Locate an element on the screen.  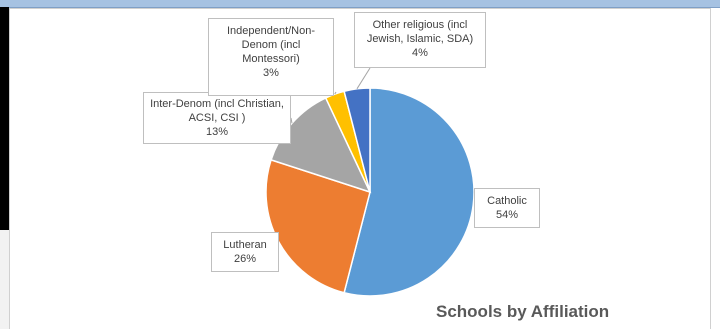
window-left-edge is located at coordinates (4, 118).